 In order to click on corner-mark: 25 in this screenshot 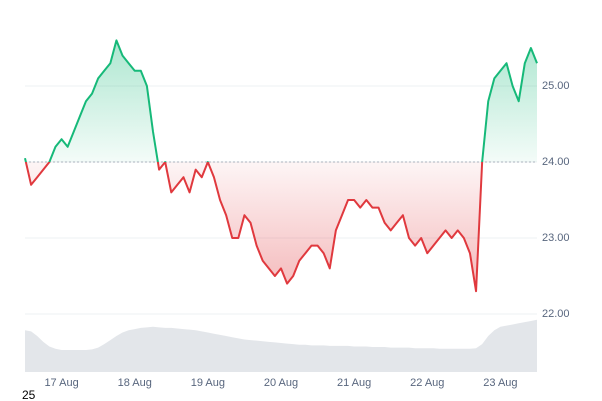, I will do `click(29, 394)`.